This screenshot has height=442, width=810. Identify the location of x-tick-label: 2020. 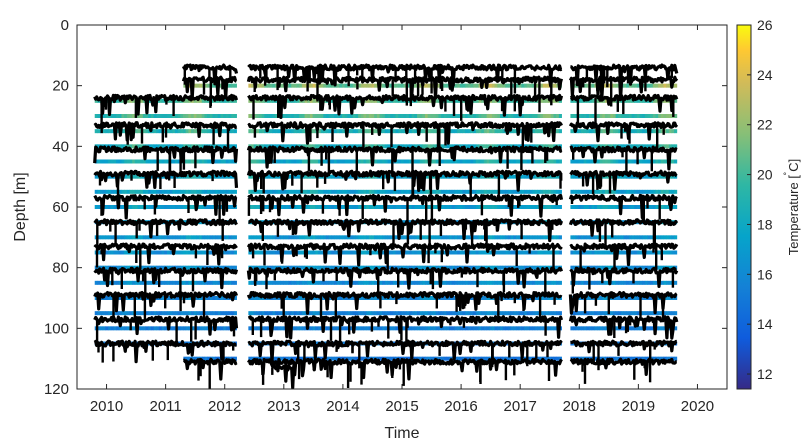
(697, 406).